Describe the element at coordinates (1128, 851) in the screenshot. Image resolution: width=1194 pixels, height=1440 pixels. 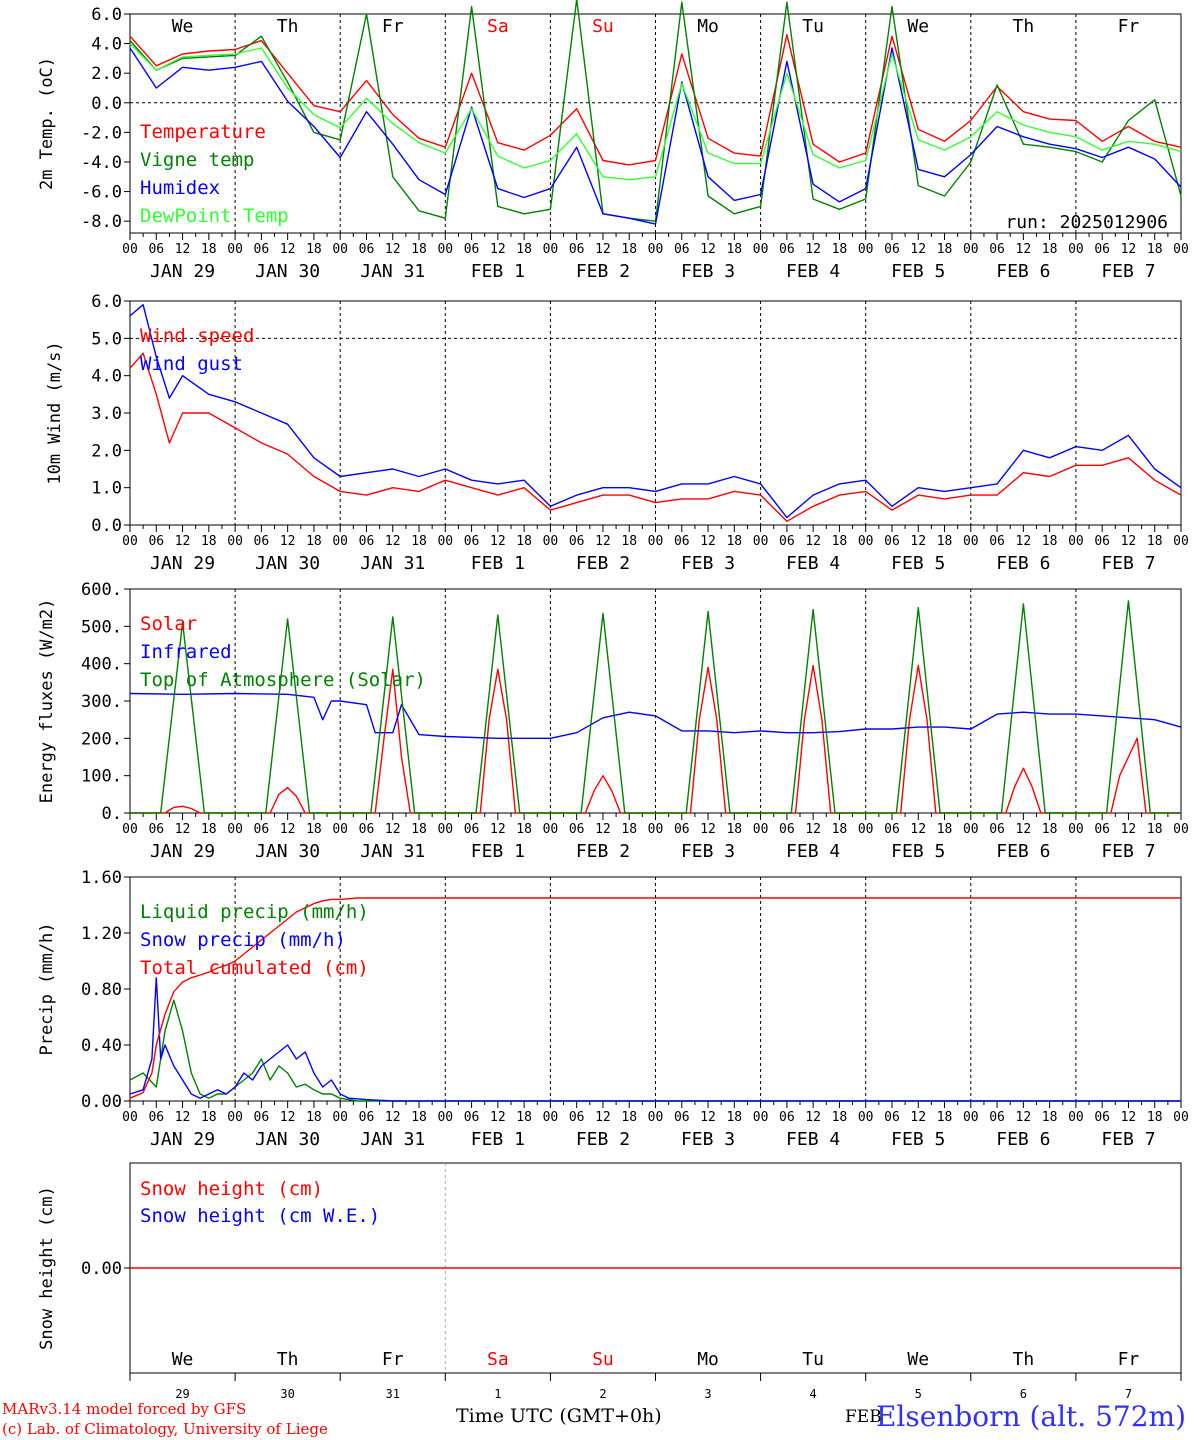
I see `date-label: FEB 7` at that location.